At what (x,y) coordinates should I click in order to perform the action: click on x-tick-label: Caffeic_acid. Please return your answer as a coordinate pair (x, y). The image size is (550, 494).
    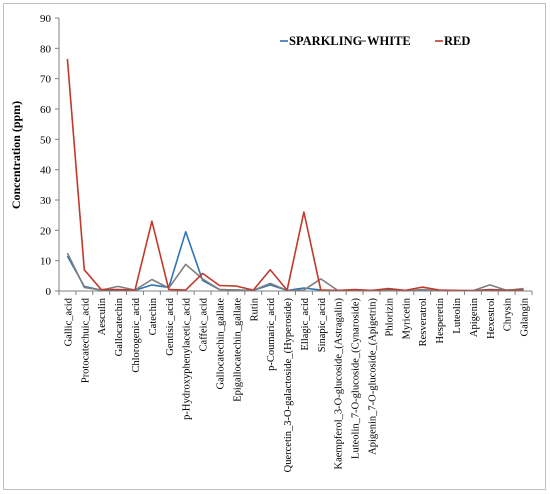
    Looking at the image, I should click on (204, 324).